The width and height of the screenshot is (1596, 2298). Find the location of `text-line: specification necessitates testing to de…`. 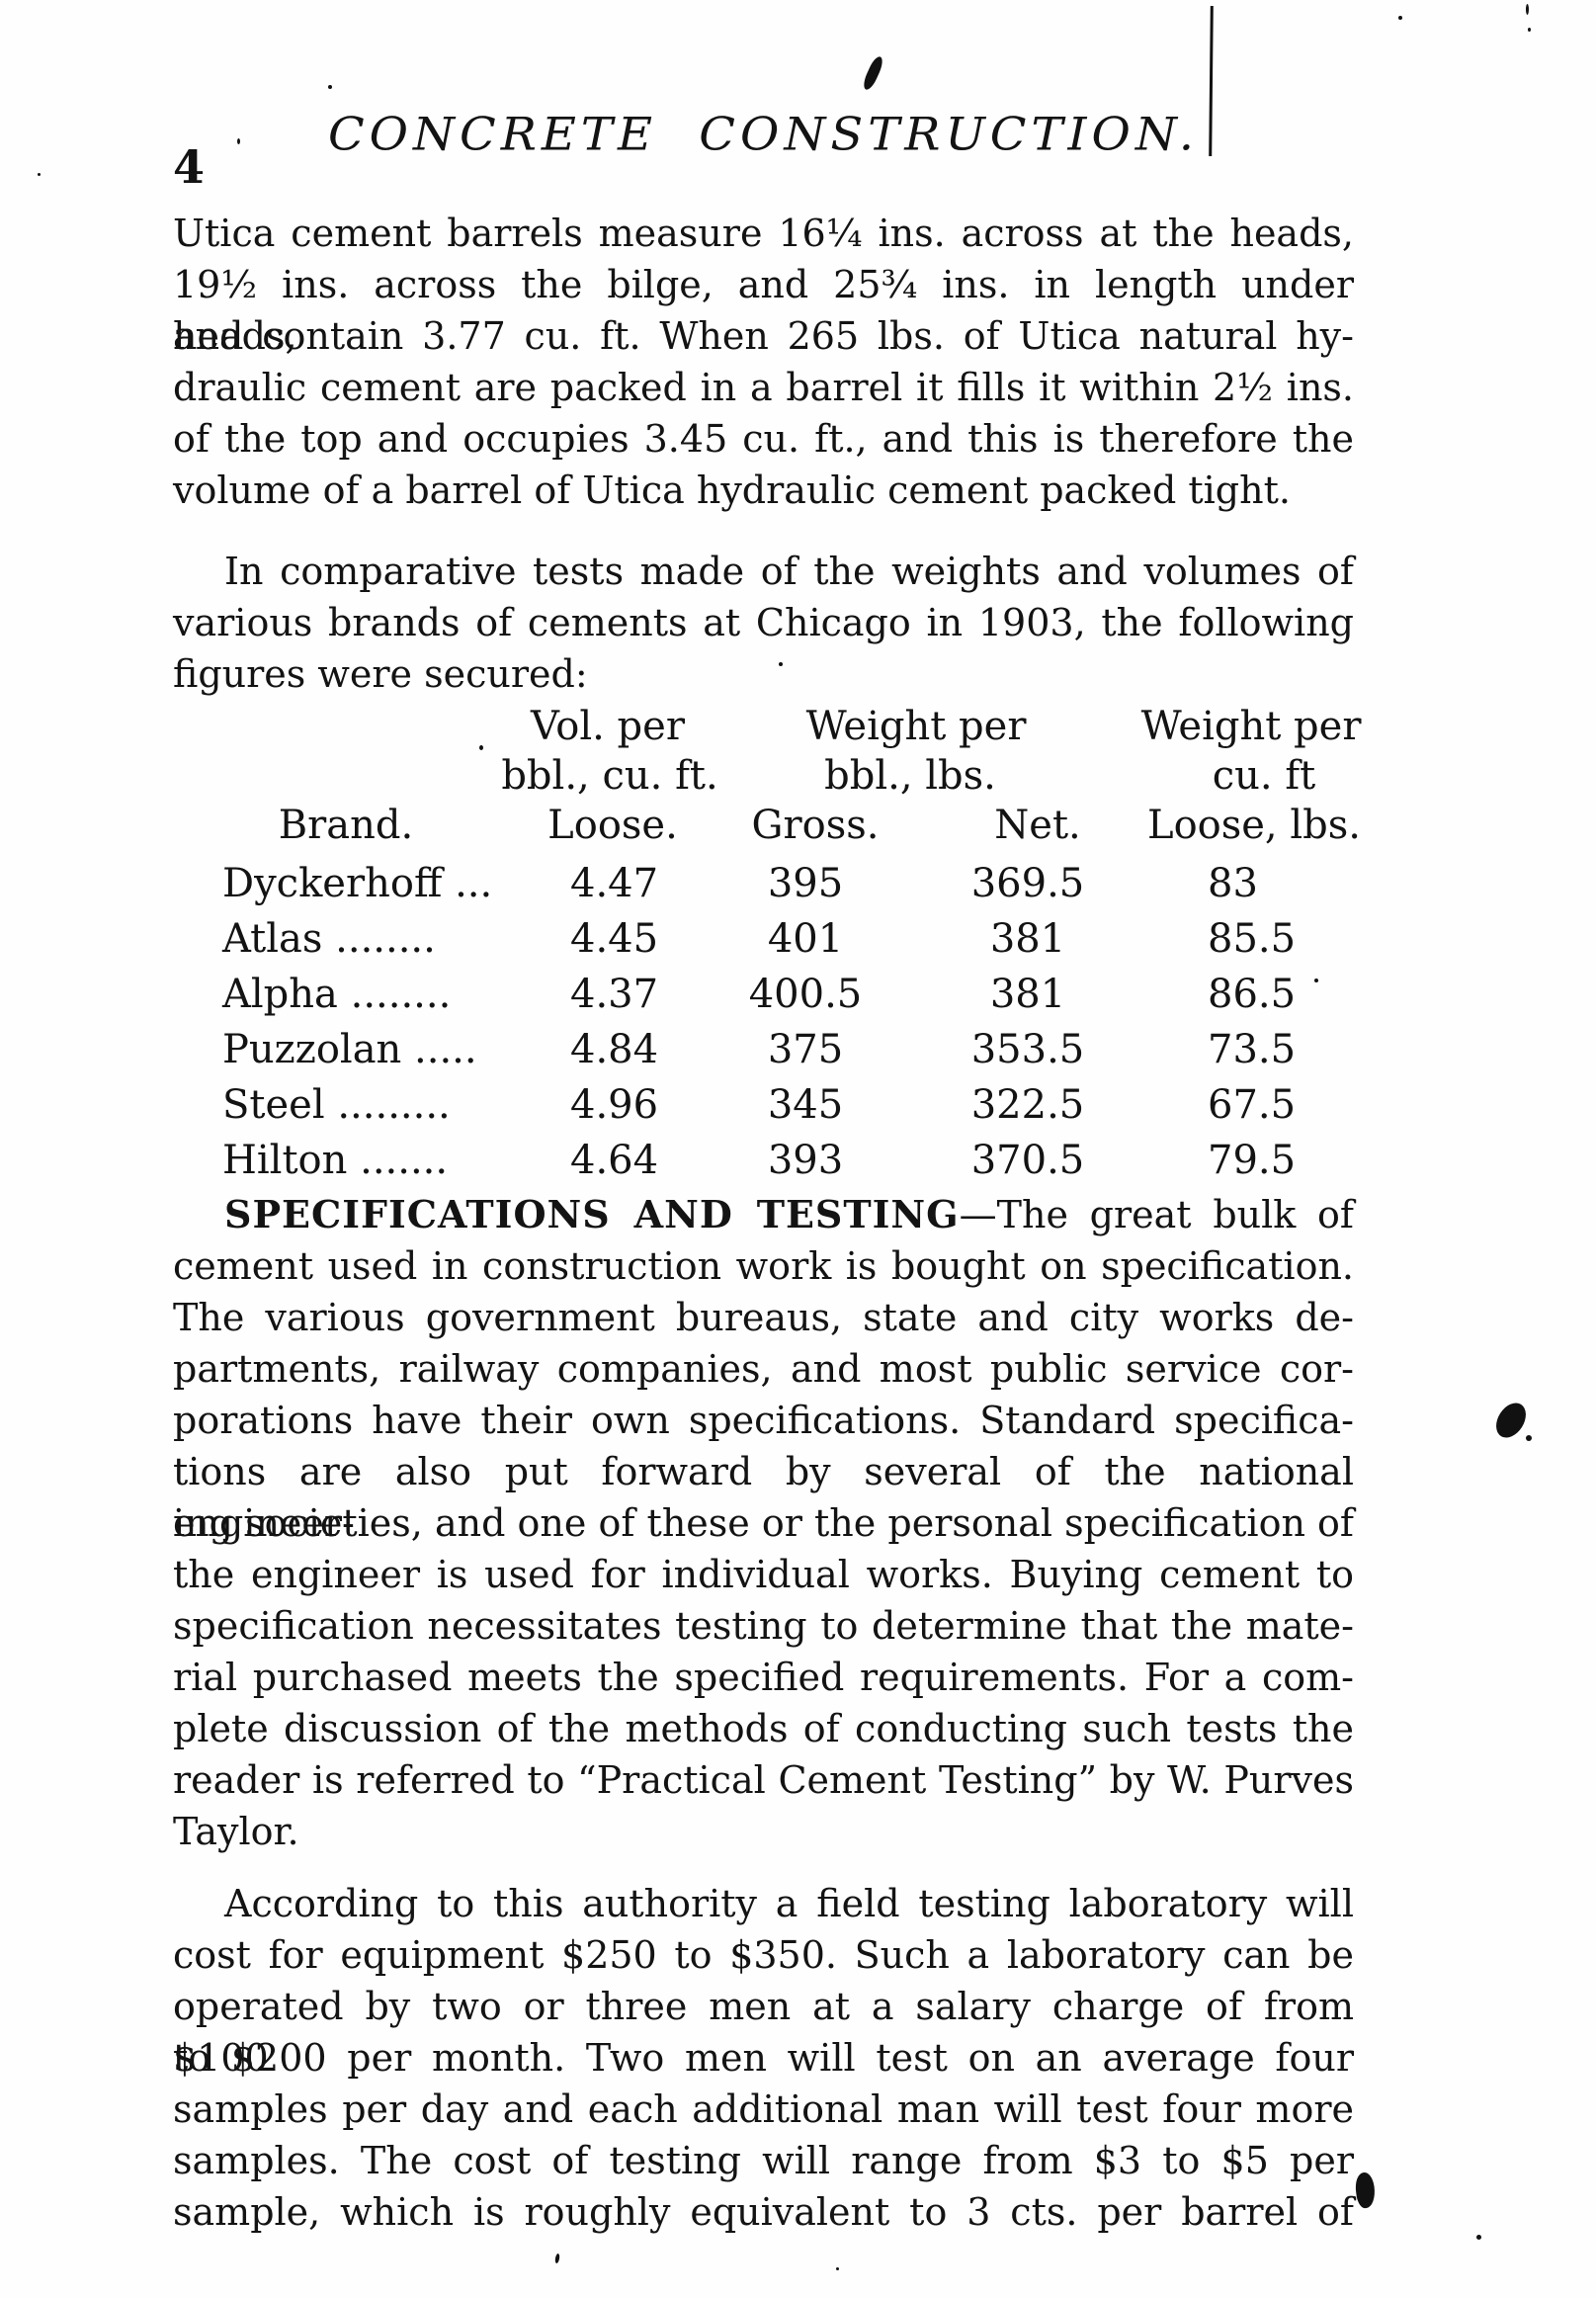

text-line: specification necessitates testing to de… is located at coordinates (763, 1626).